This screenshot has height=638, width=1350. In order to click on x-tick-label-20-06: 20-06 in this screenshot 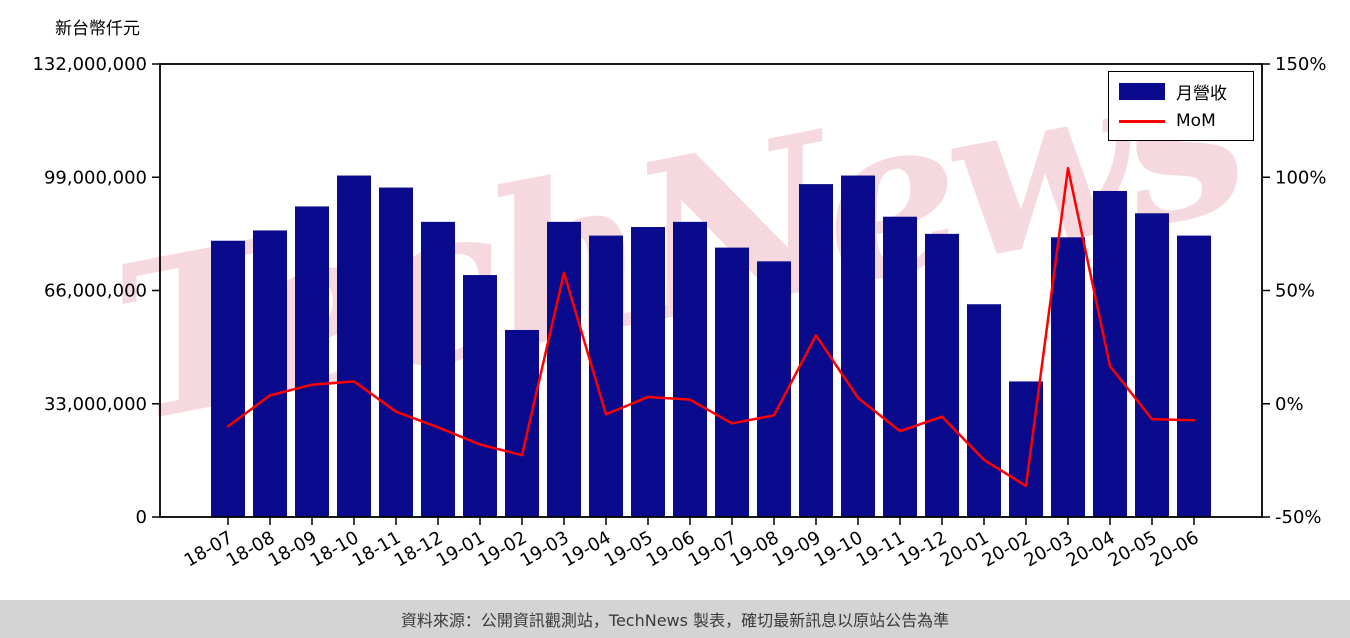, I will do `click(1175, 549)`.